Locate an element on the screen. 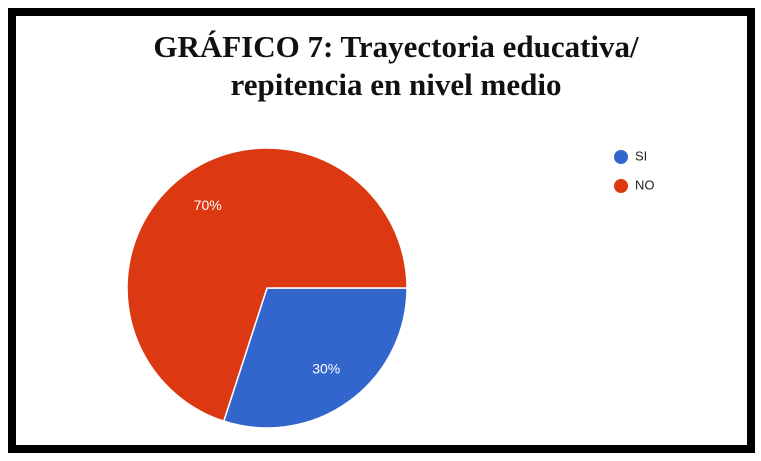  chart-title: repitencia en nivel medio is located at coordinates (396, 84).